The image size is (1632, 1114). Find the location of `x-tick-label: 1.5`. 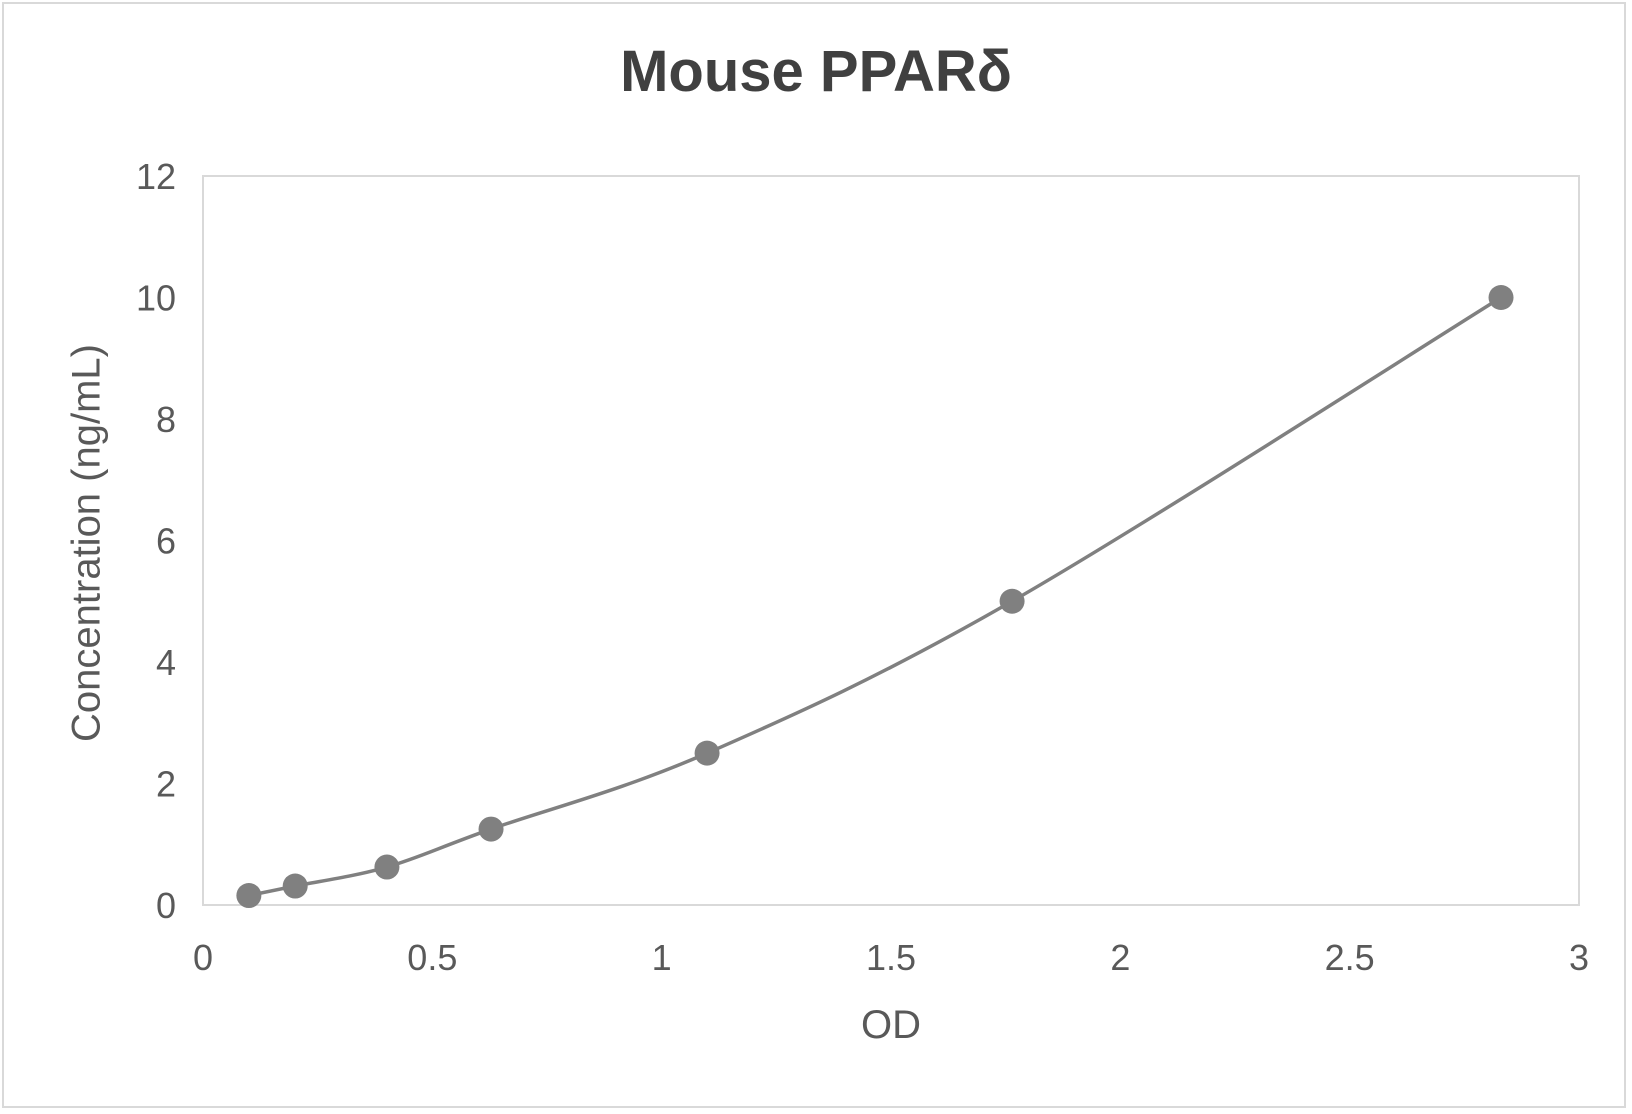

x-tick-label: 1.5 is located at coordinates (891, 957).